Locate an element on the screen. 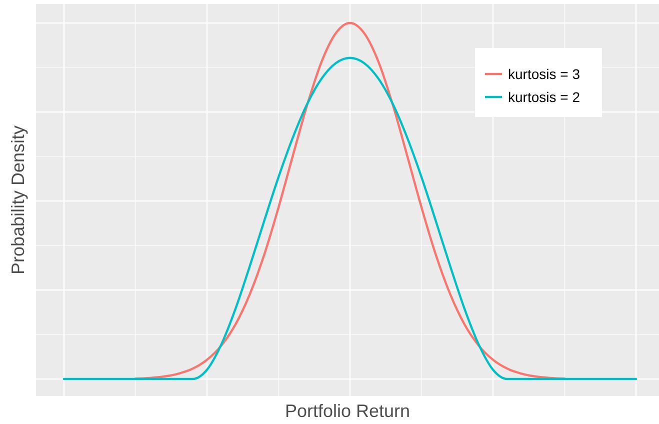  y-axis-title: Probability Density is located at coordinates (18, 200).